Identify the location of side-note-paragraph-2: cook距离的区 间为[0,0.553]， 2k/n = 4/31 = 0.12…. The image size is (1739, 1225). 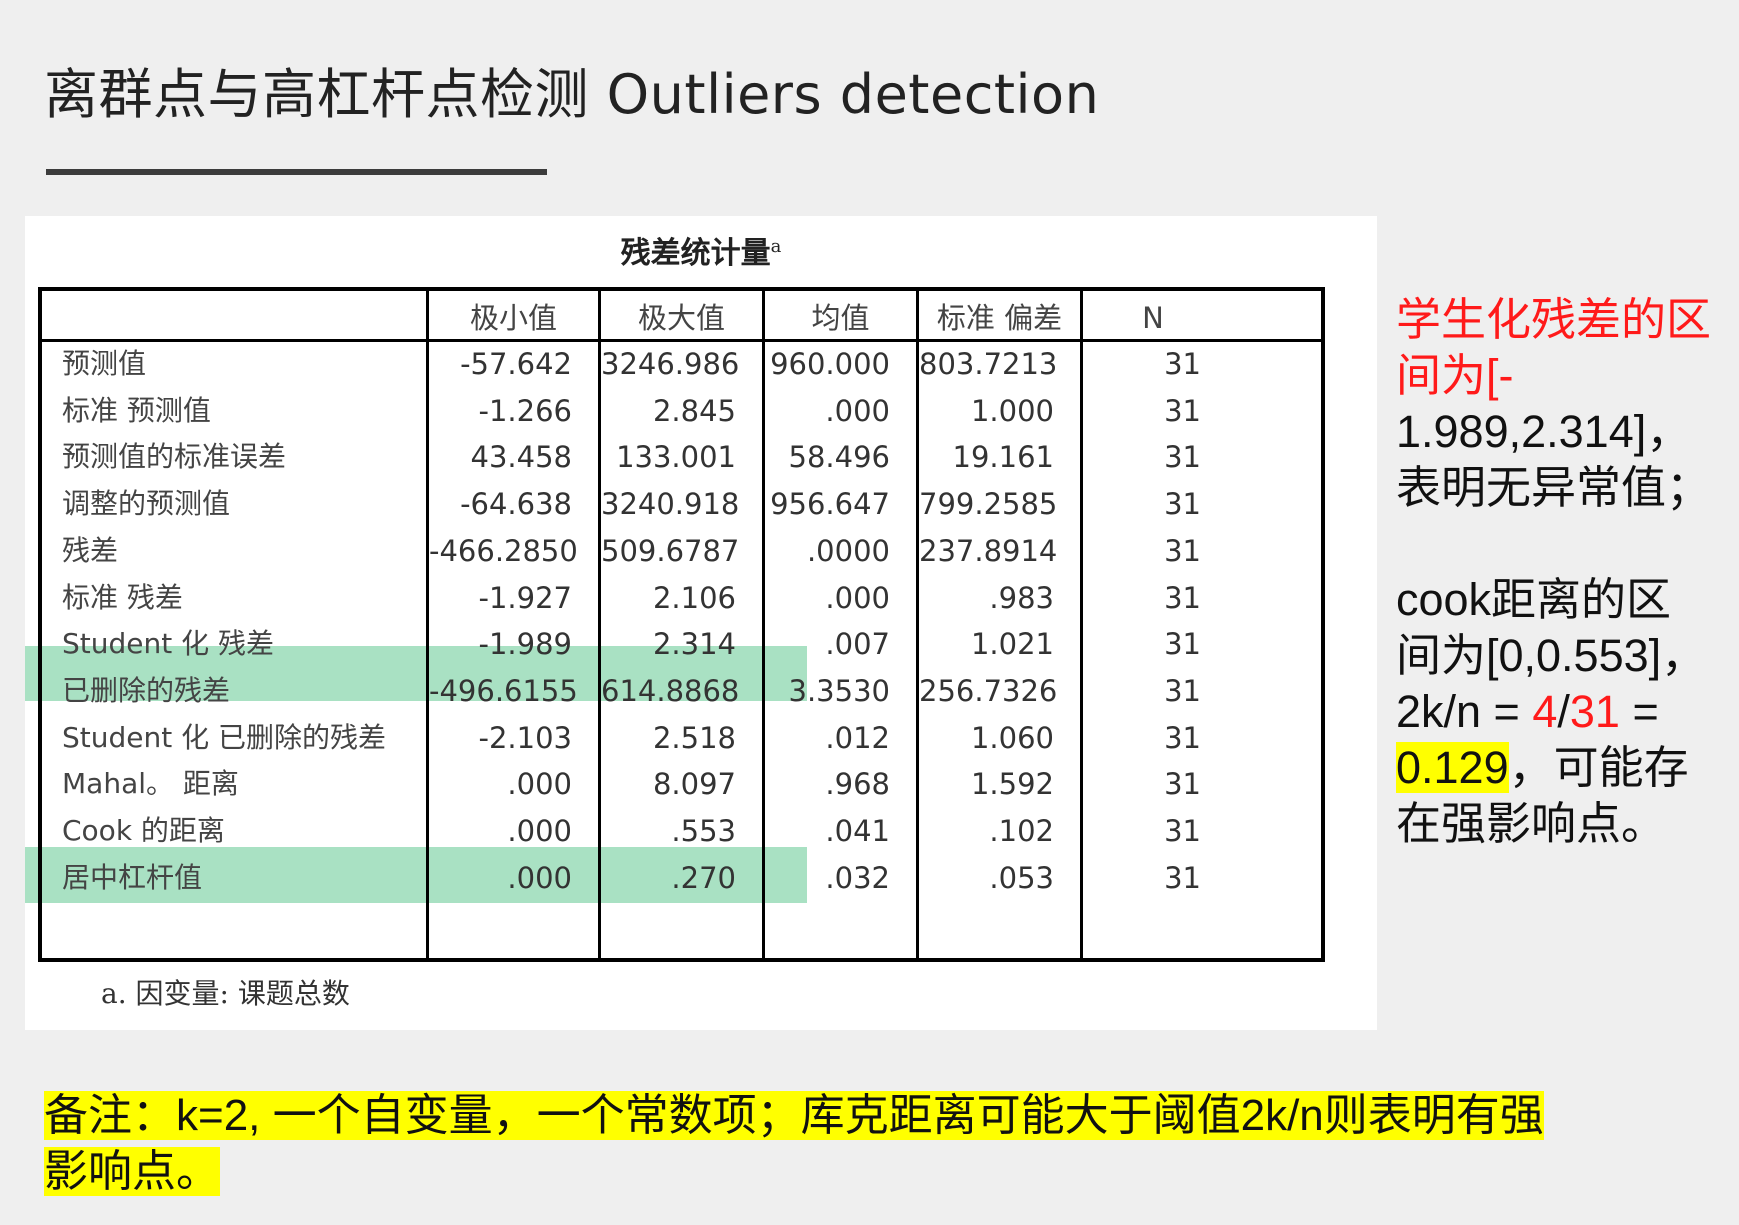
(1565, 712).